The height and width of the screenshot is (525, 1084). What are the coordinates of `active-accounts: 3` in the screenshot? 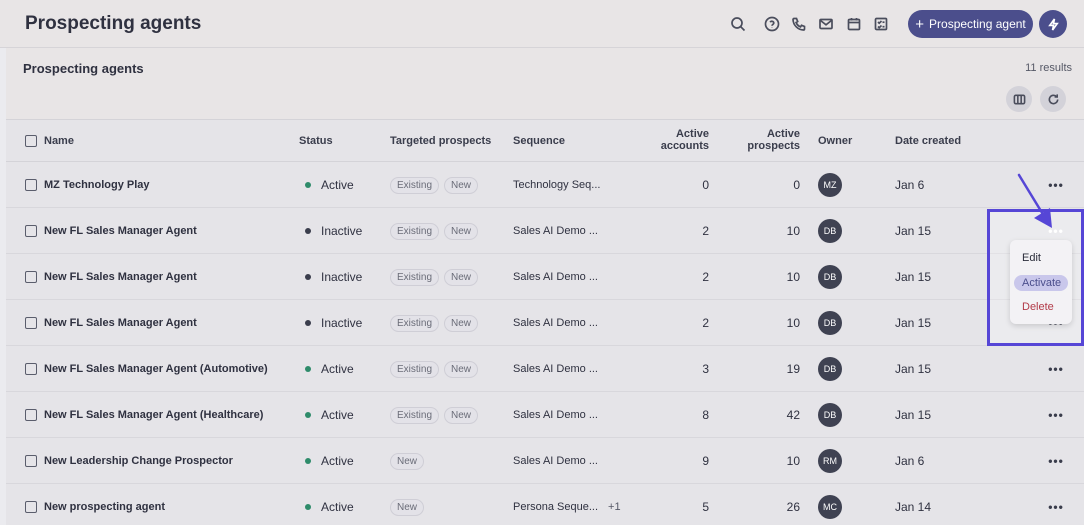 It's located at (705, 369).